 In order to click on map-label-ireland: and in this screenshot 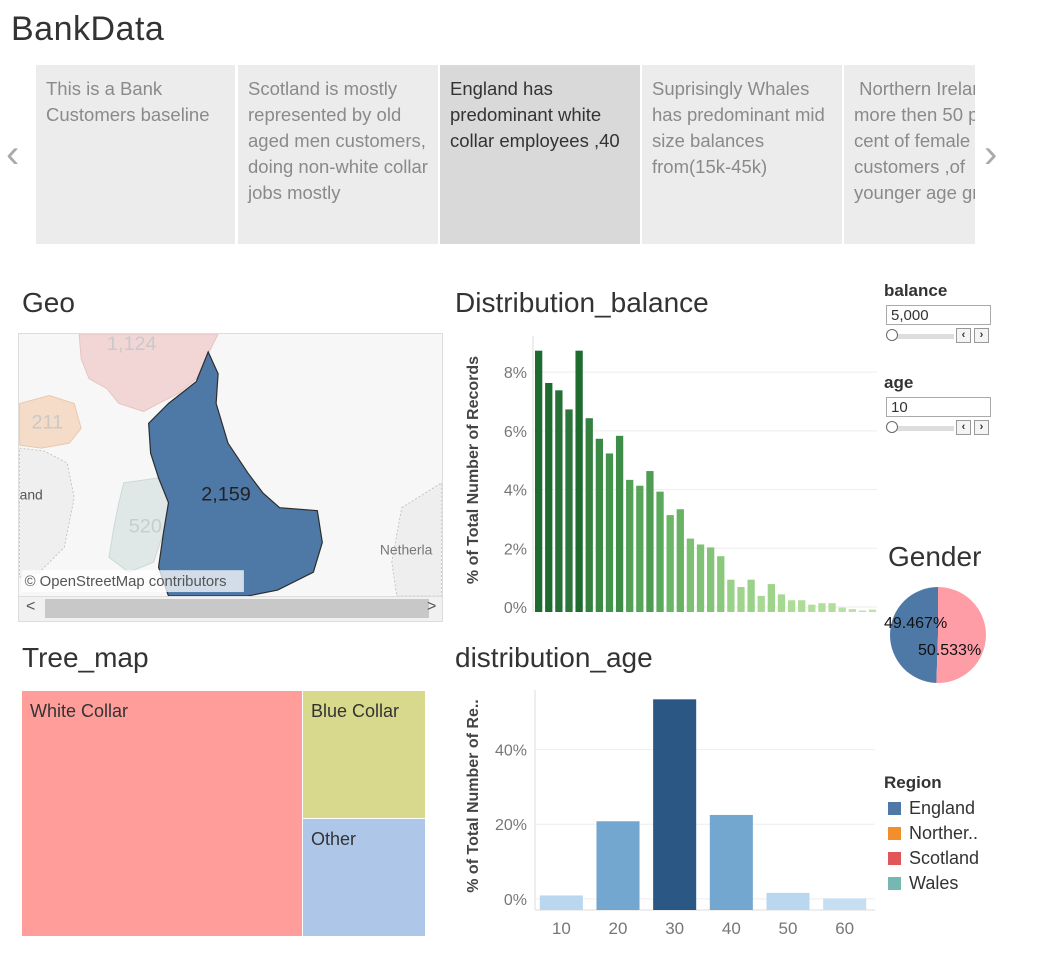, I will do `click(31, 495)`.